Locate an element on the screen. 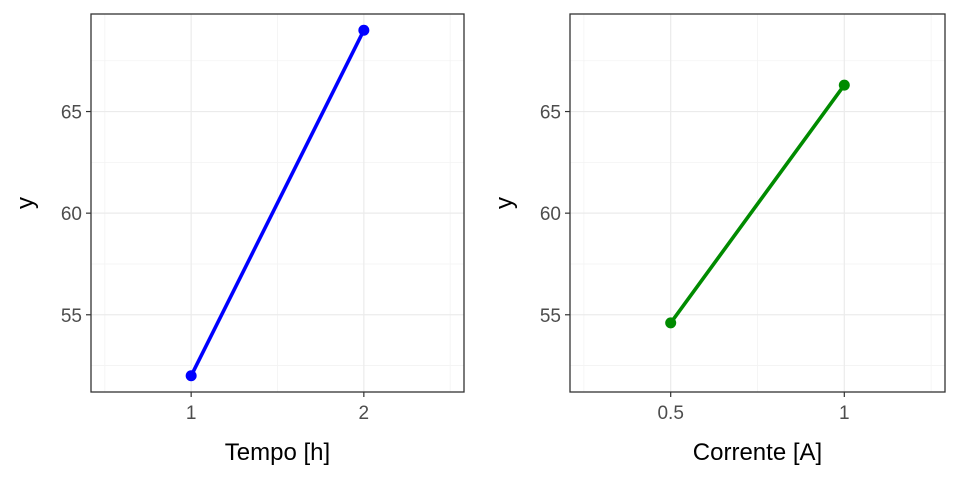 The height and width of the screenshot is (480, 960). x-axis-title: Corrente [A] is located at coordinates (757, 452).